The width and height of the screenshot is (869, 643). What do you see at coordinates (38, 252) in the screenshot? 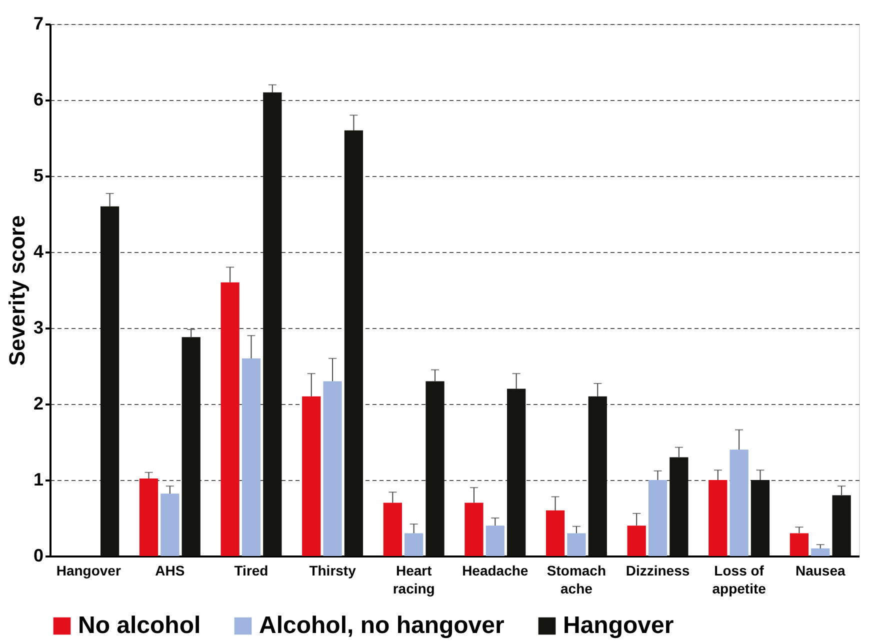
I see `y-tick-label: 4` at bounding box center [38, 252].